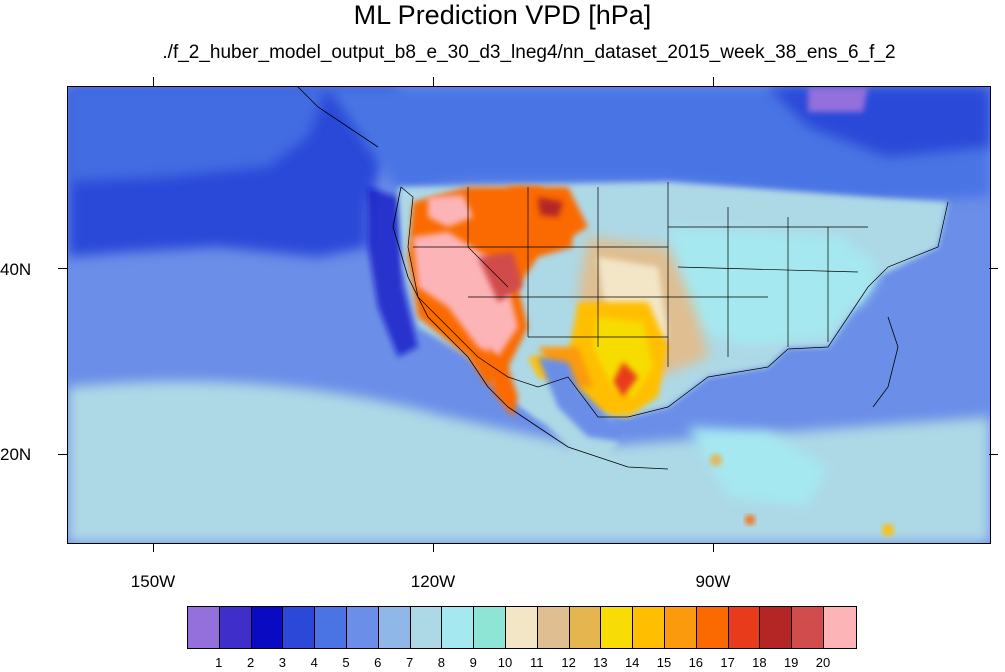 This screenshot has height=672, width=1005. What do you see at coordinates (153, 581) in the screenshot?
I see `lon-label-150w: 150W` at bounding box center [153, 581].